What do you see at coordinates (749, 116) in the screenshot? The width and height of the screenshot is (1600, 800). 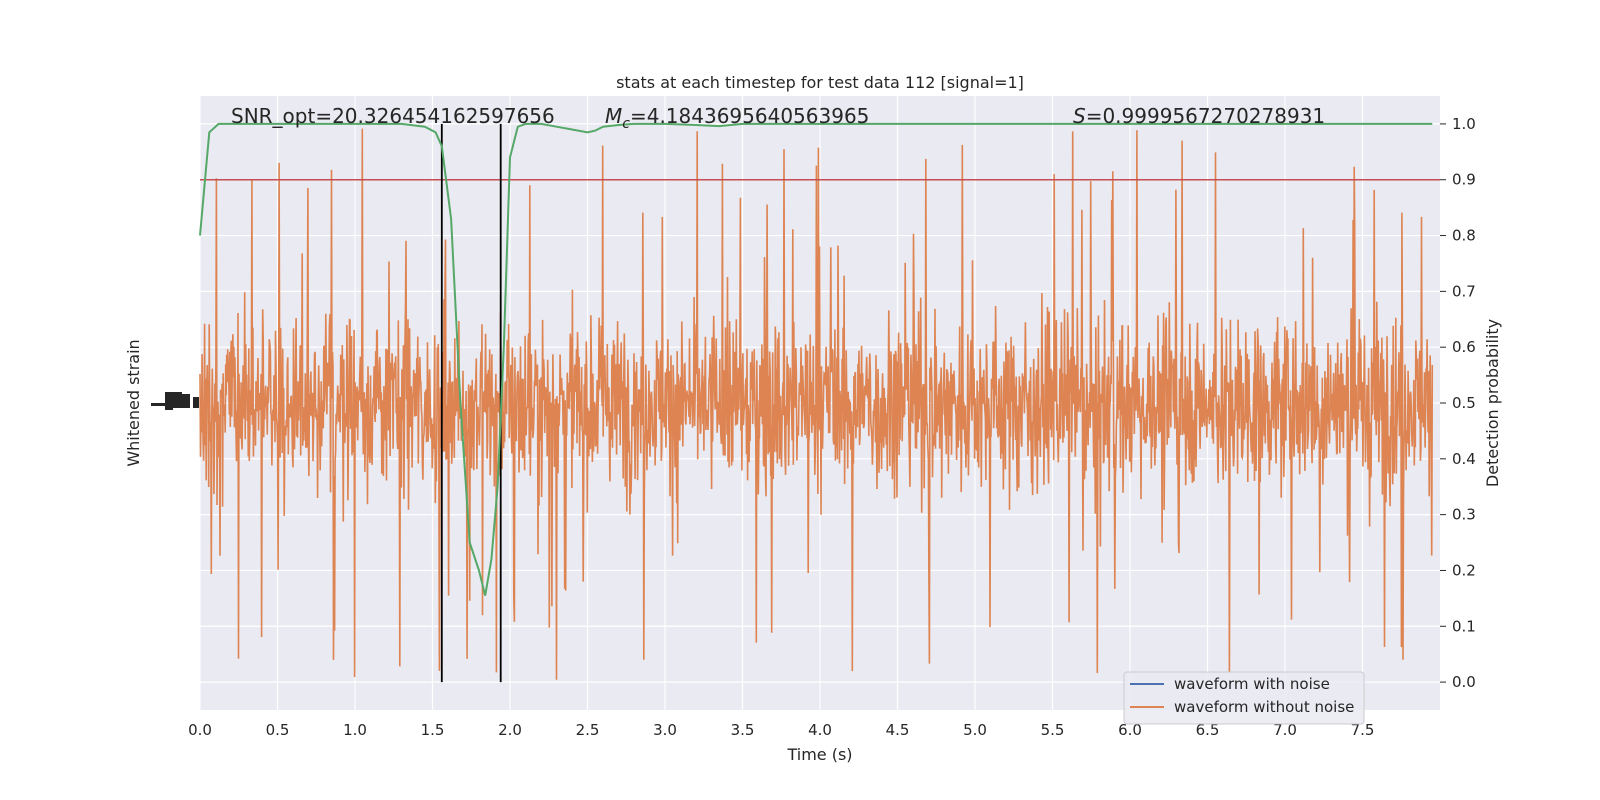 I see `mc-value: =4.1843695640563965` at bounding box center [749, 116].